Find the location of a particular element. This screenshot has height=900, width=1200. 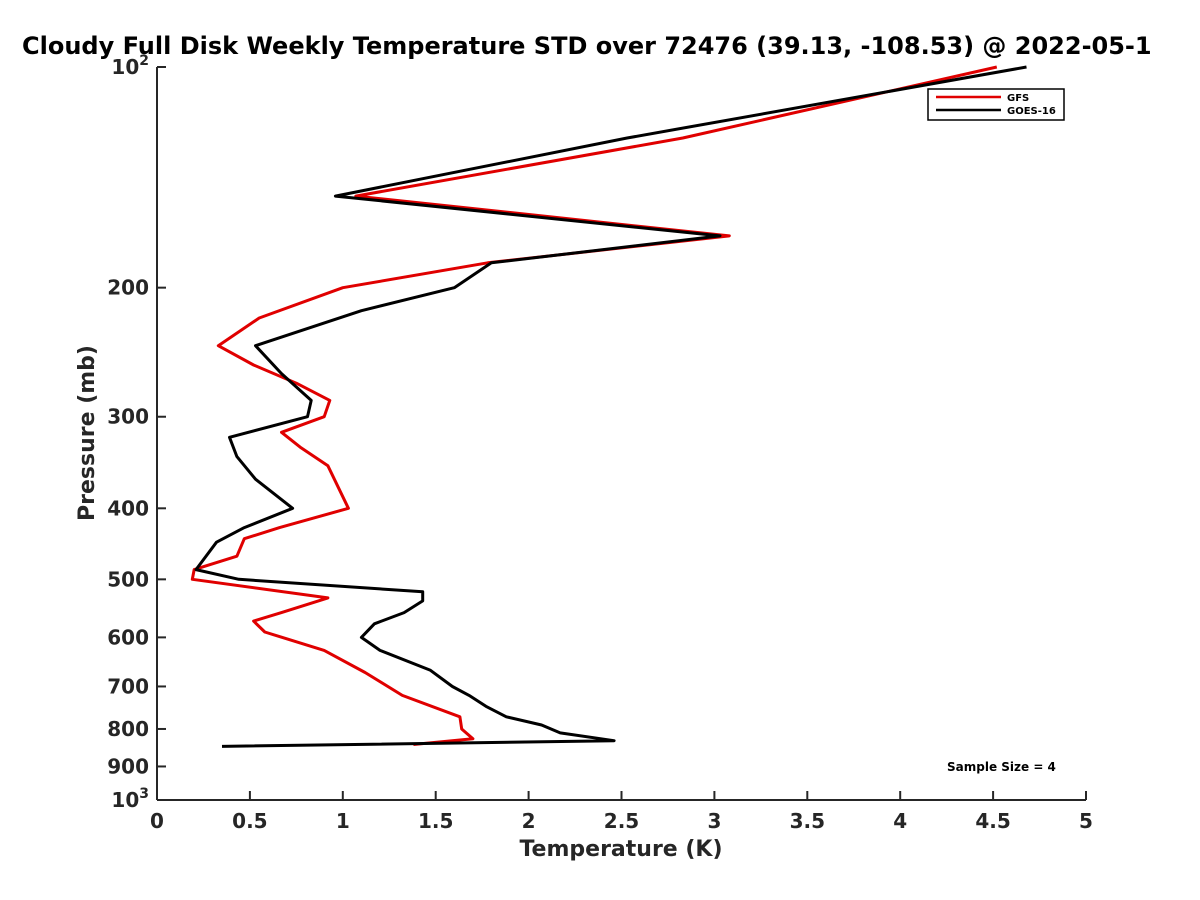

legend-label-goes-16: GOES-16 is located at coordinates (1031, 111).